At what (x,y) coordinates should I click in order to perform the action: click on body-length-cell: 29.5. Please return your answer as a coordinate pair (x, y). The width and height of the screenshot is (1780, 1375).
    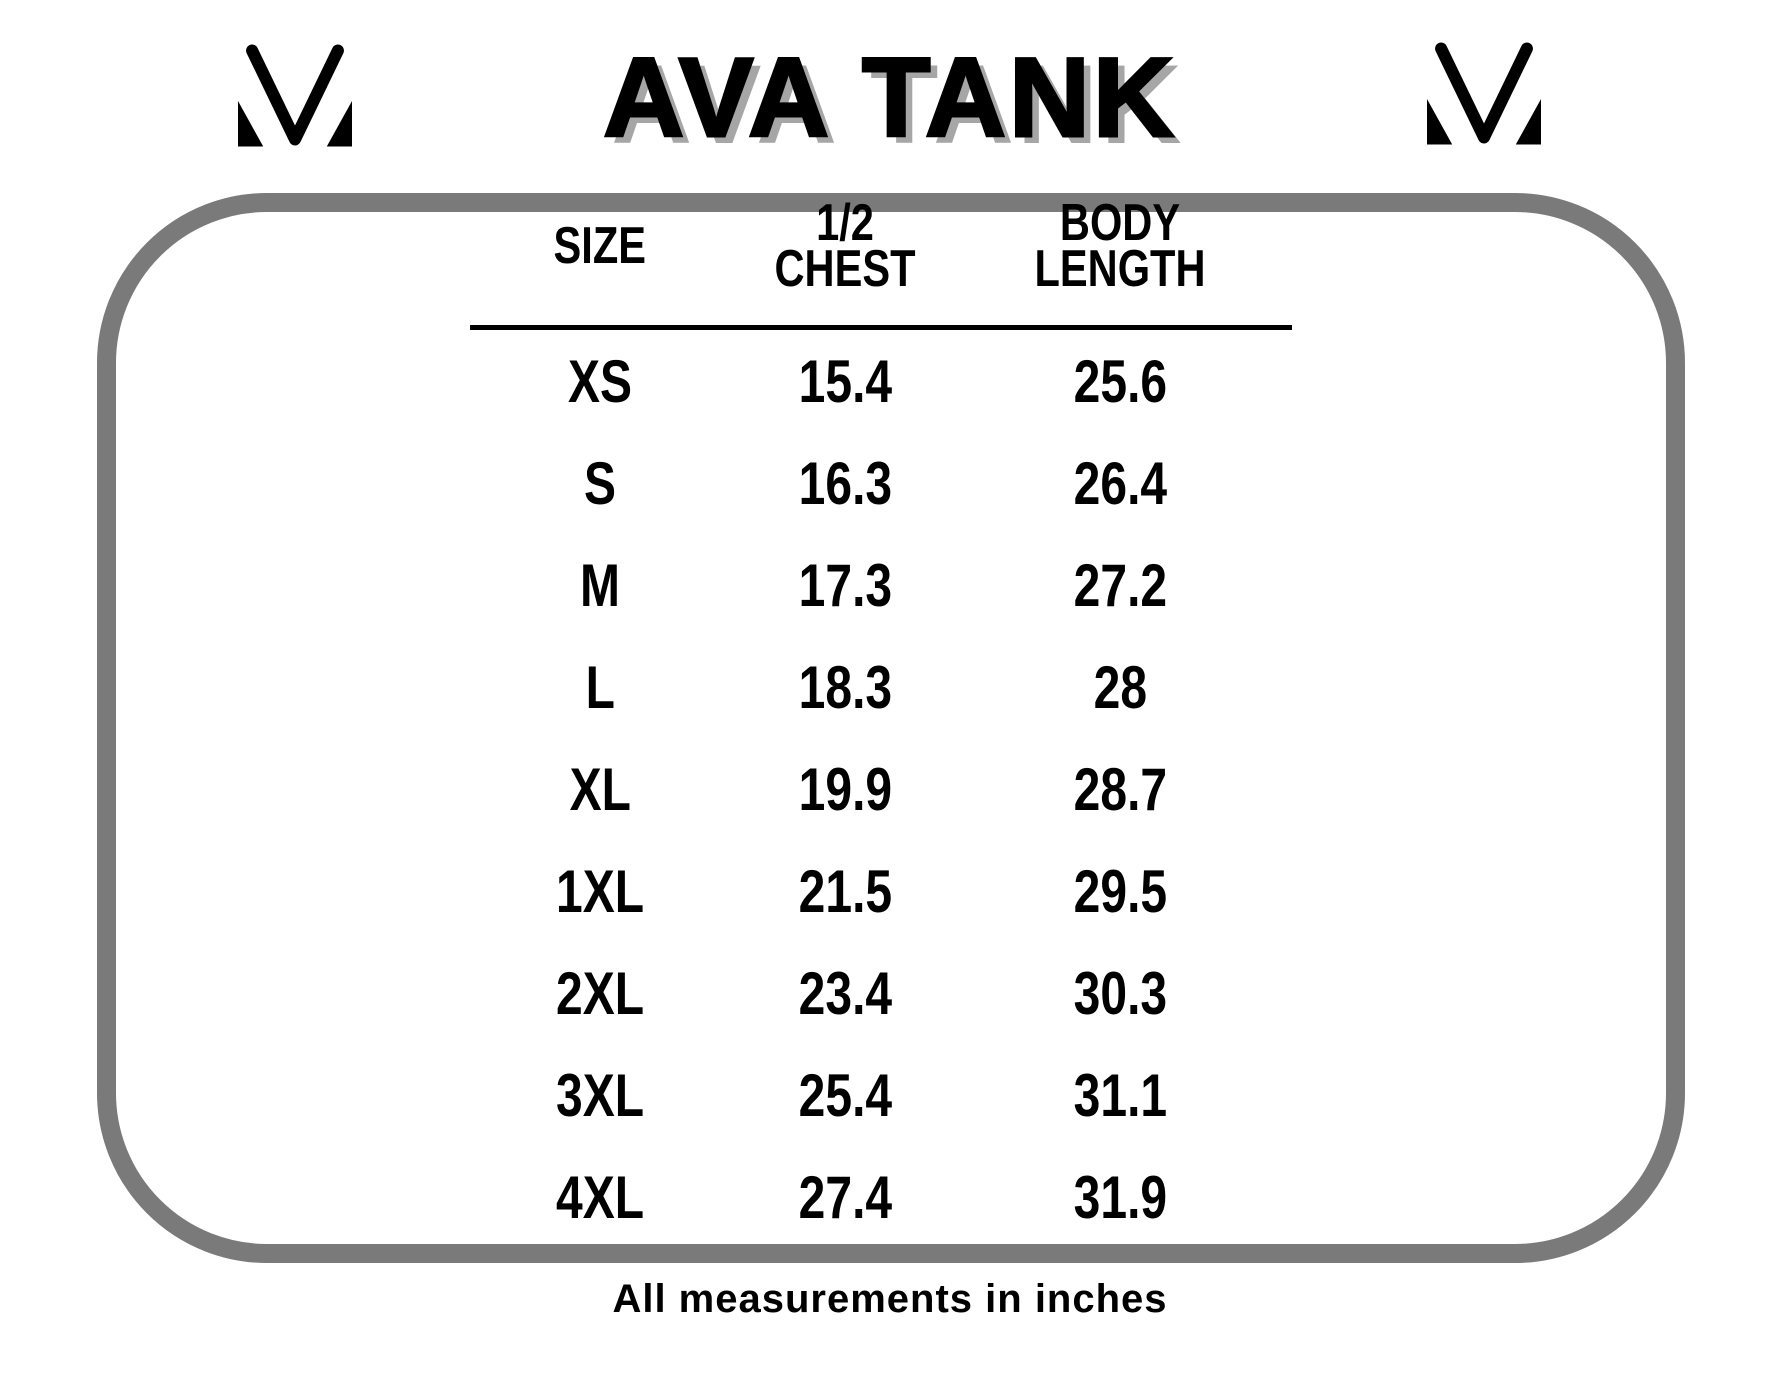
    Looking at the image, I should click on (1120, 891).